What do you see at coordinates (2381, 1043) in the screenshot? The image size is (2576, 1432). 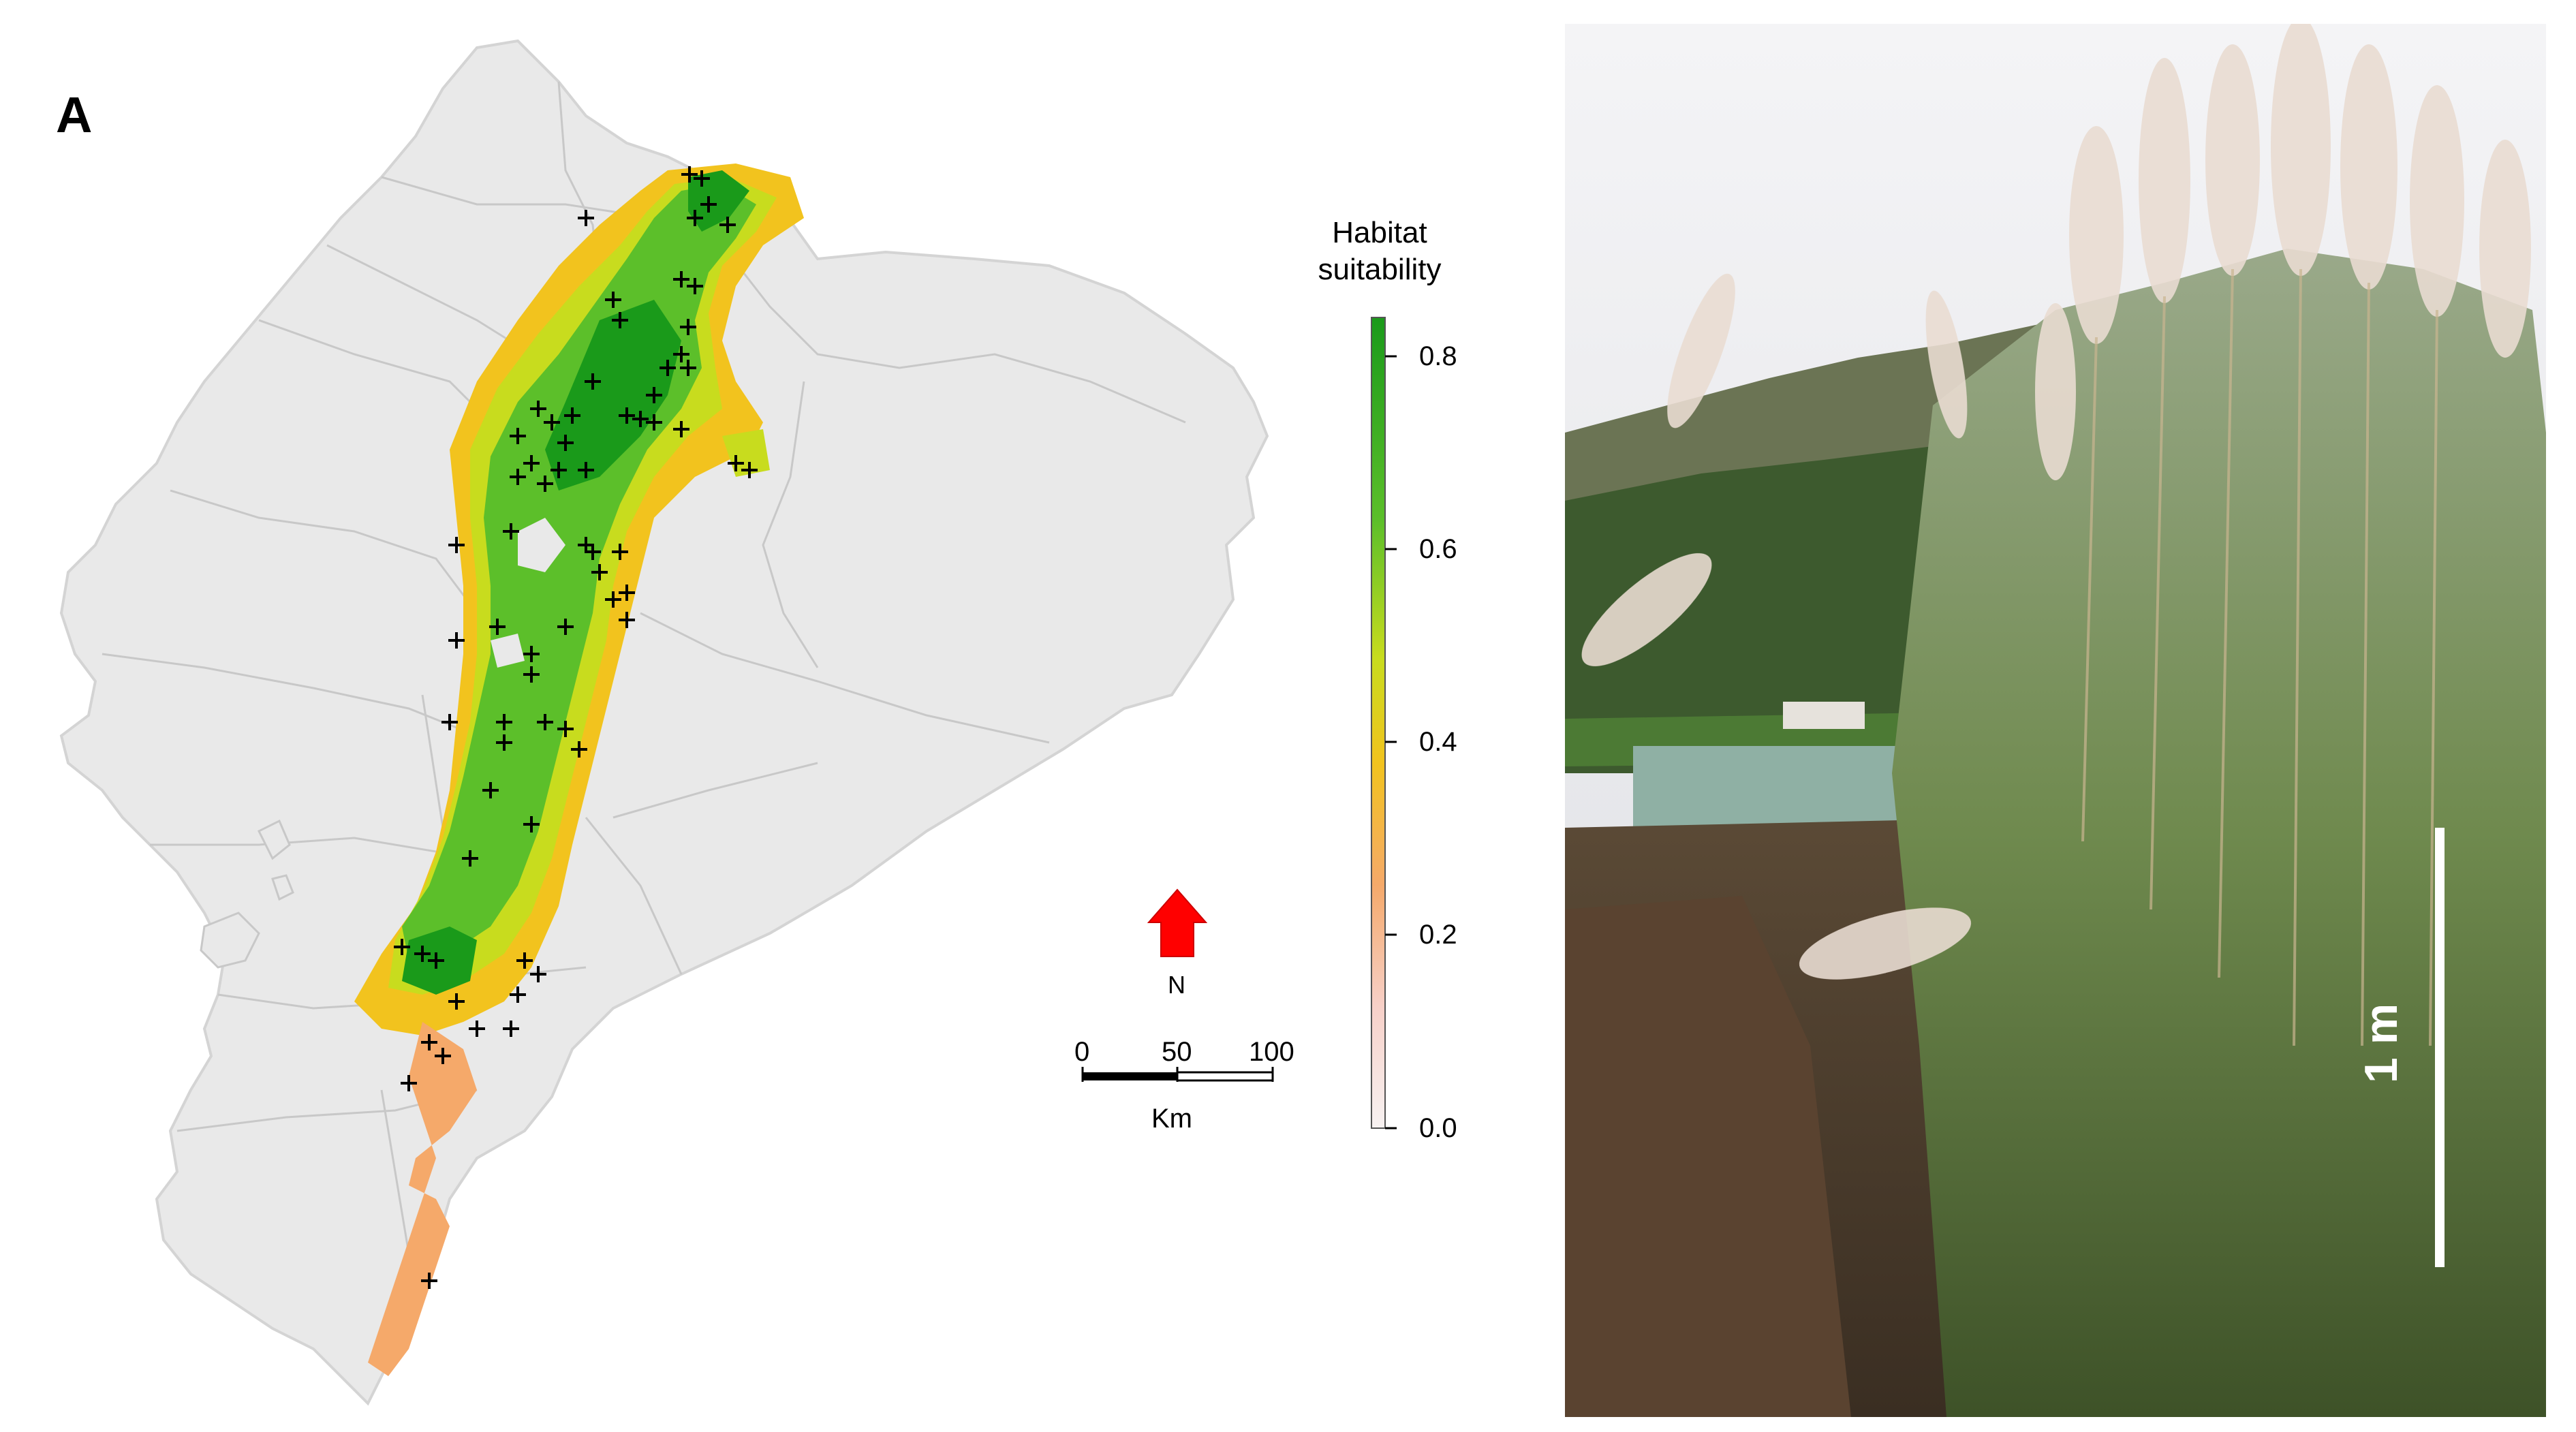 I see `photo-scale-label: 1 m` at bounding box center [2381, 1043].